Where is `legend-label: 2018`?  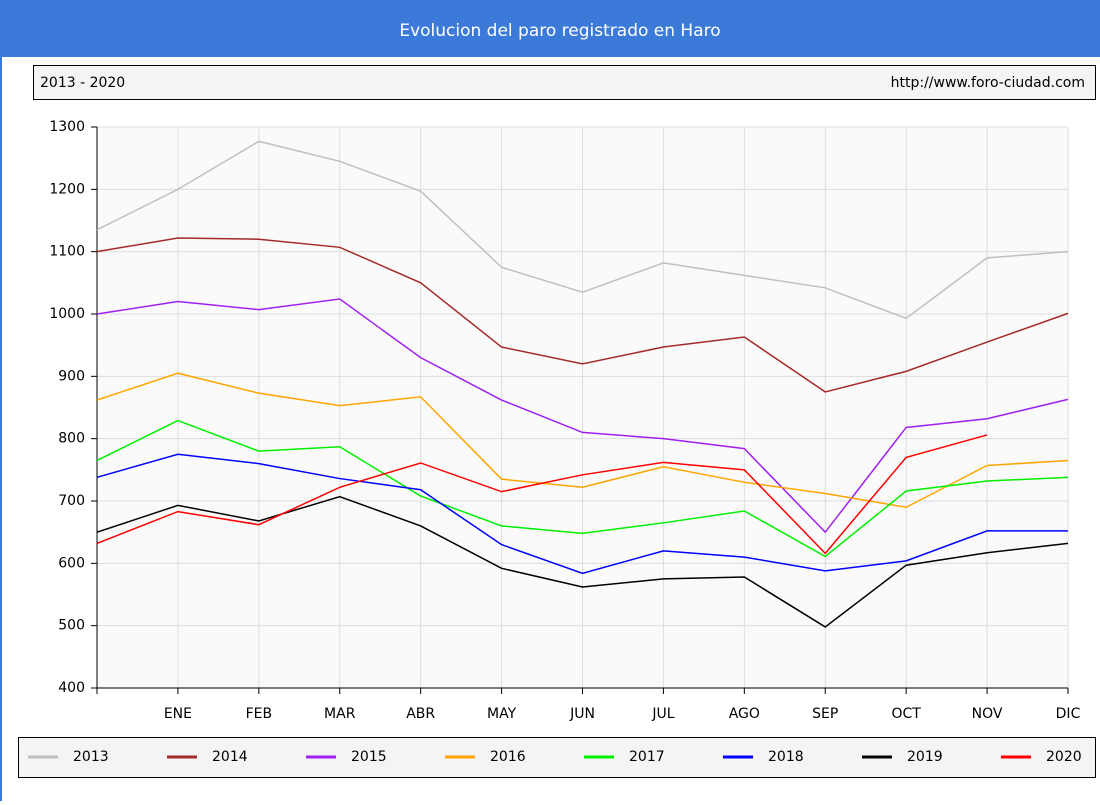
legend-label: 2018 is located at coordinates (786, 757).